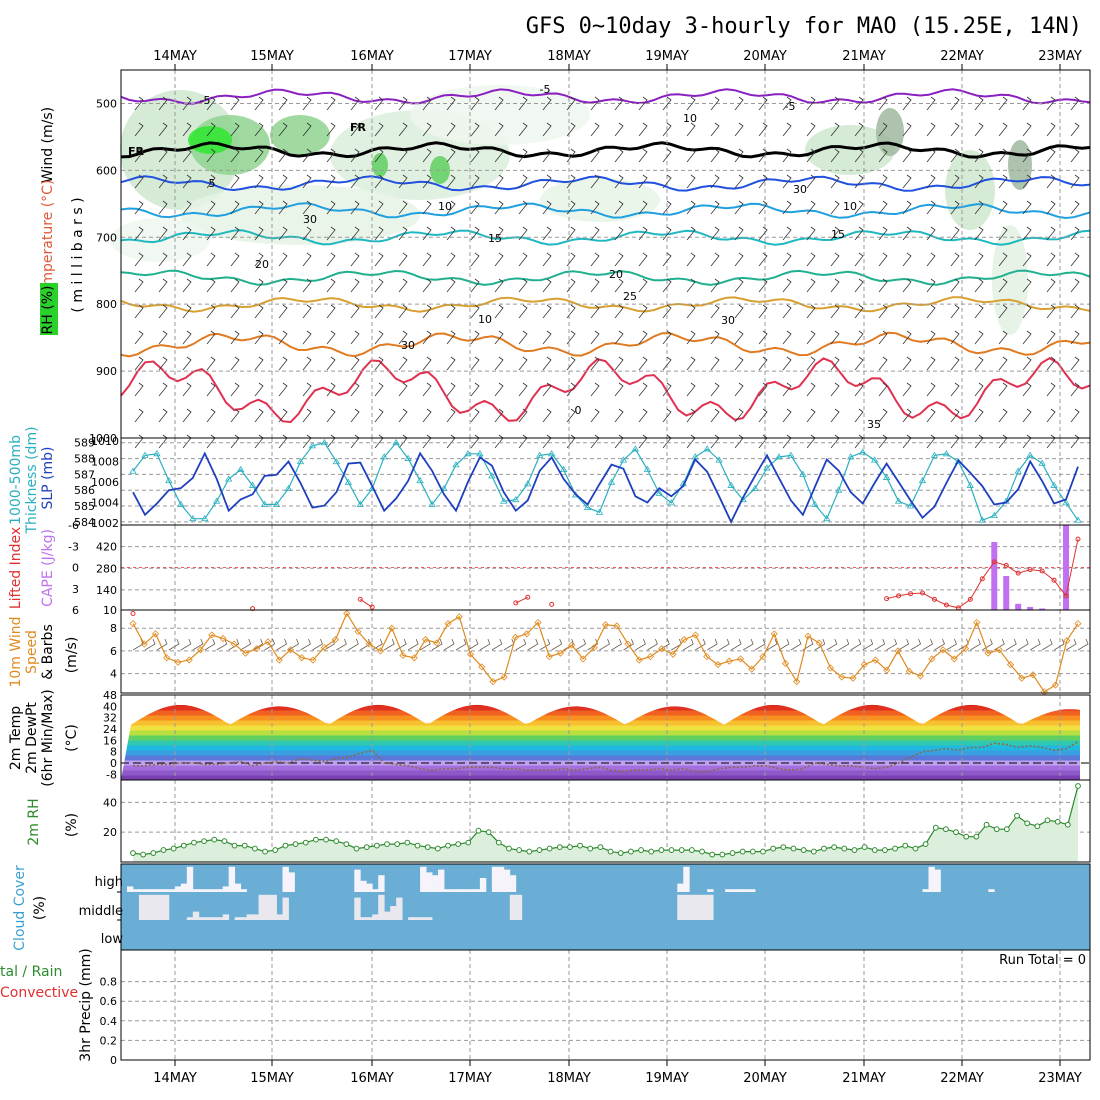 This screenshot has width=1100, height=1100. I want to click on date-top-label: 16MAY, so click(372, 56).